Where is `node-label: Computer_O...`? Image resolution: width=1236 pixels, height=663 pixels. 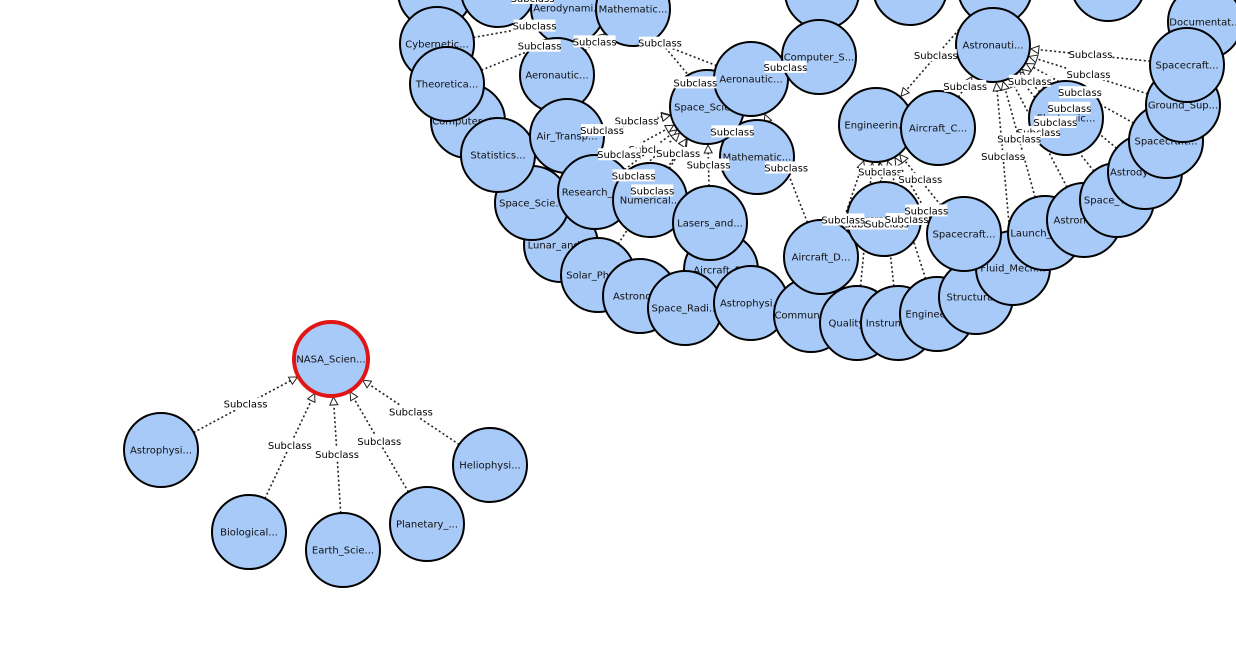
node-label: Computer_O... is located at coordinates (468, 122).